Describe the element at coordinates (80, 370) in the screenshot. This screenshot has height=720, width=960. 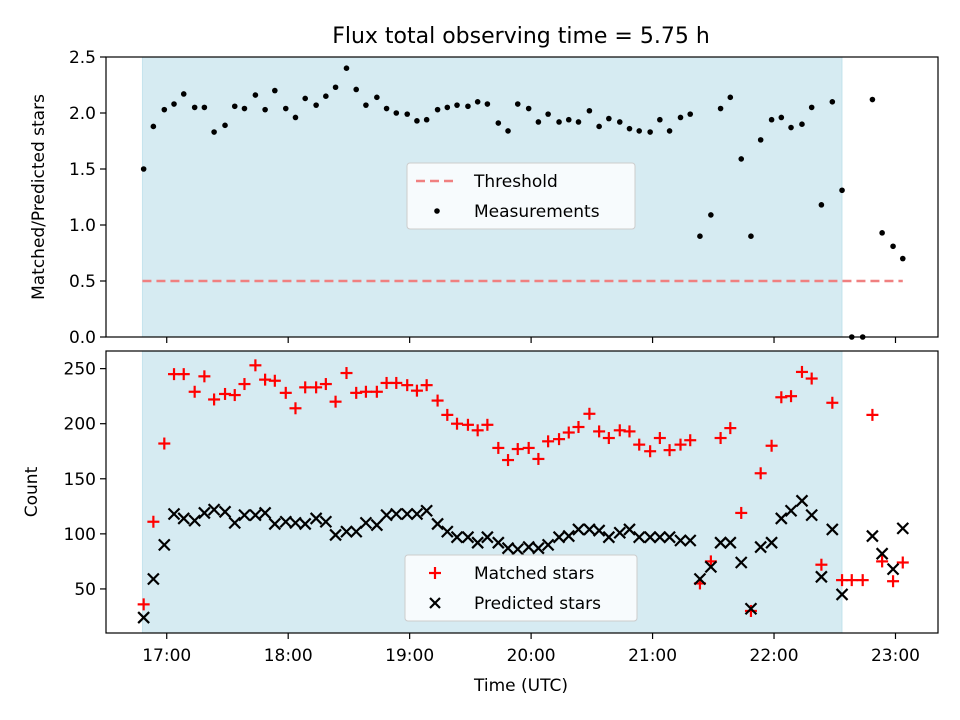
I see `y-tick-label: 250` at that location.